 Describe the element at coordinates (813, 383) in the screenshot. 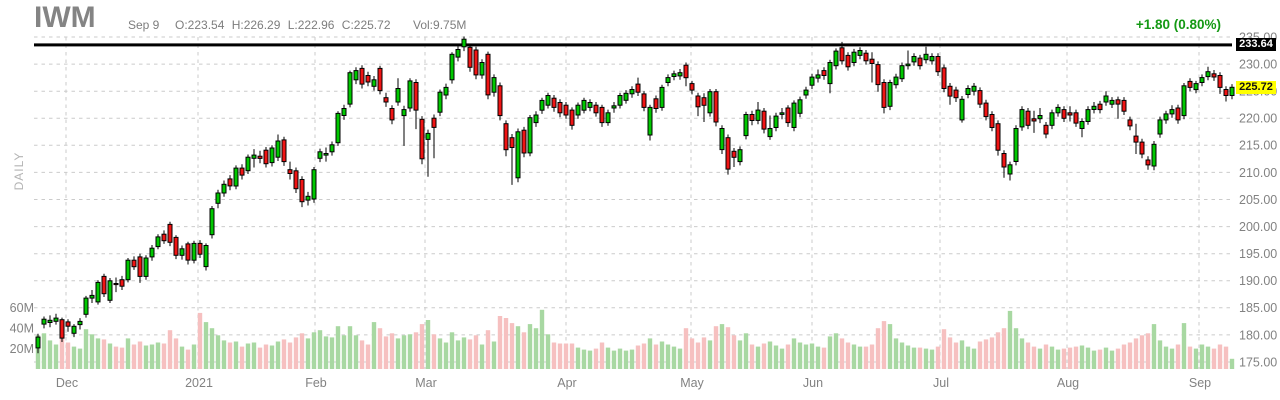

I see `svg-text: Jun` at that location.